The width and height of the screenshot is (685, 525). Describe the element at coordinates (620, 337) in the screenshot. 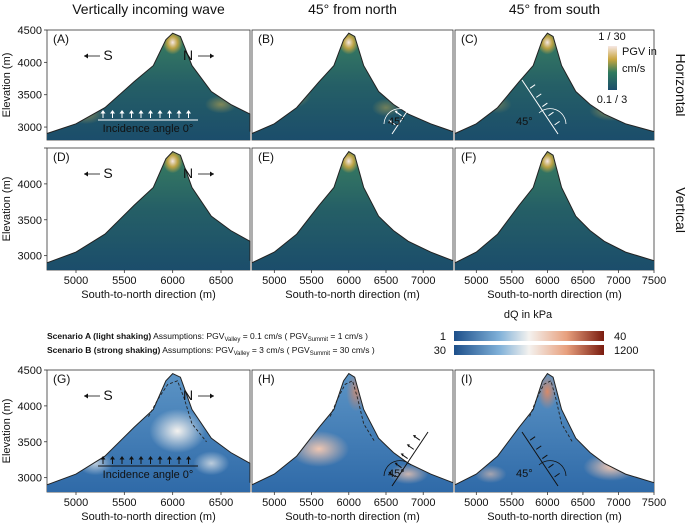

I see `dq-a-max: 40` at that location.